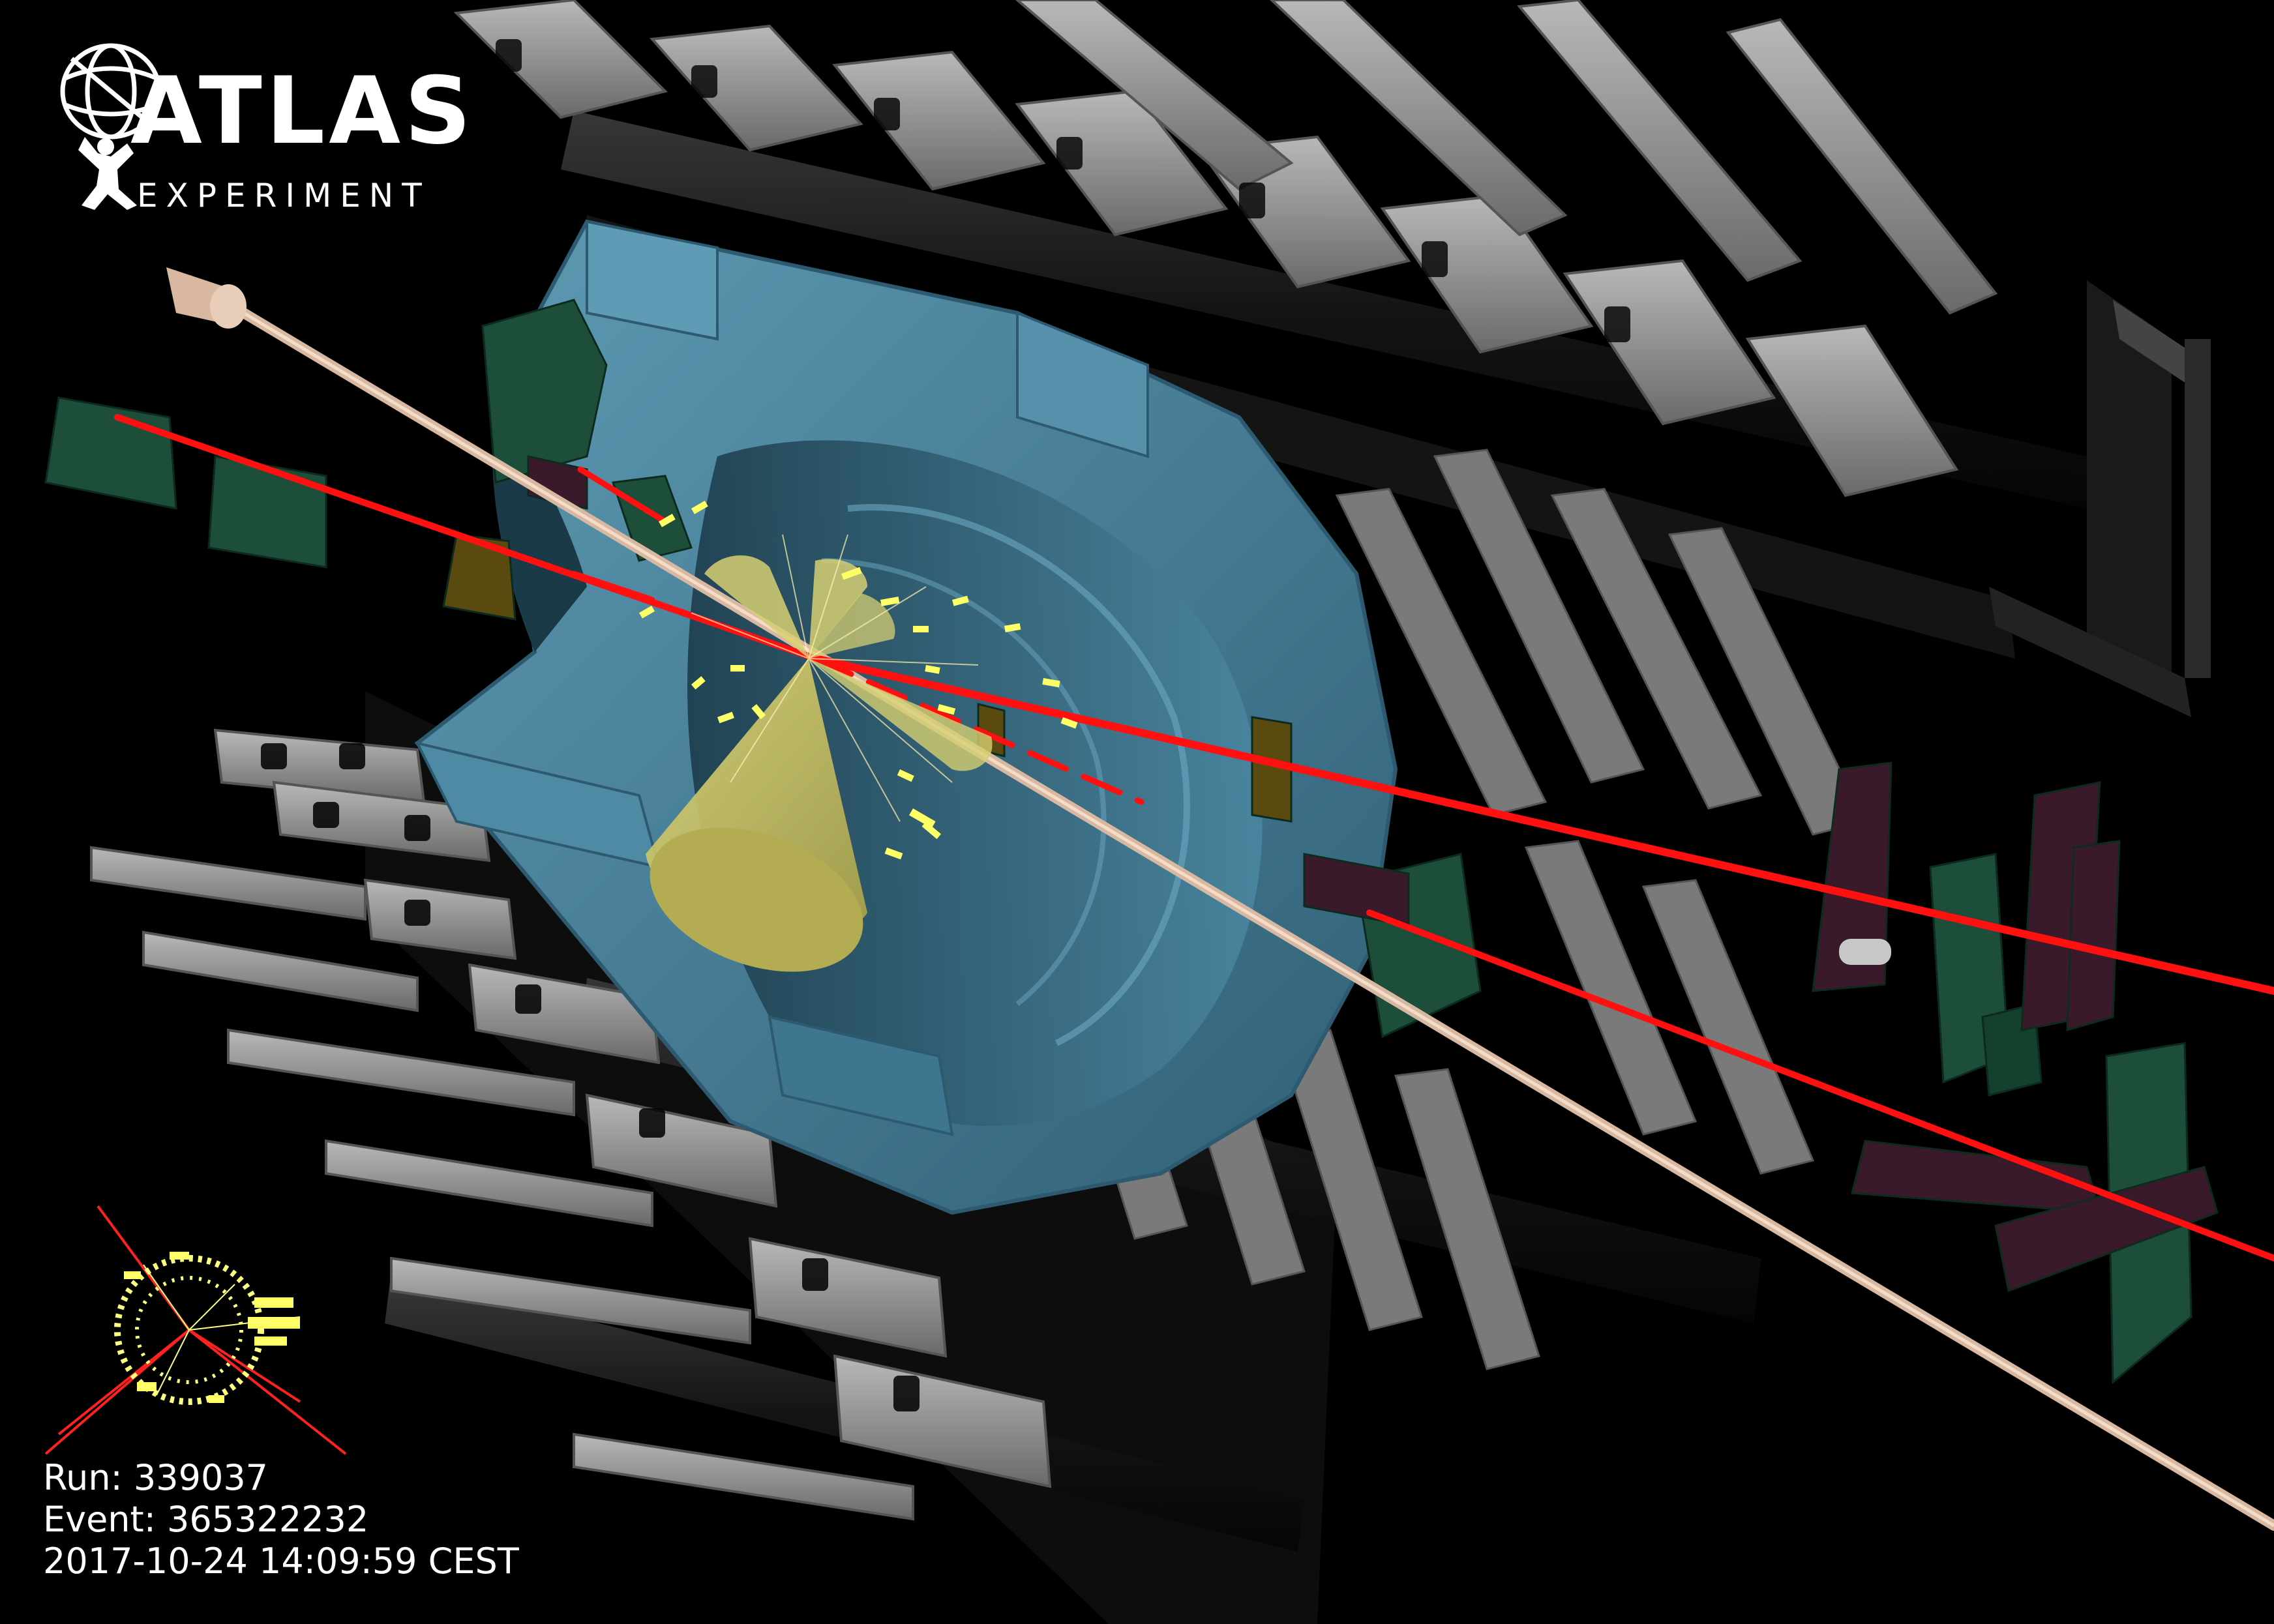 Image resolution: width=2274 pixels, height=1624 pixels. What do you see at coordinates (206, 1520) in the screenshot?
I see `event-number: Event: 365322232` at bounding box center [206, 1520].